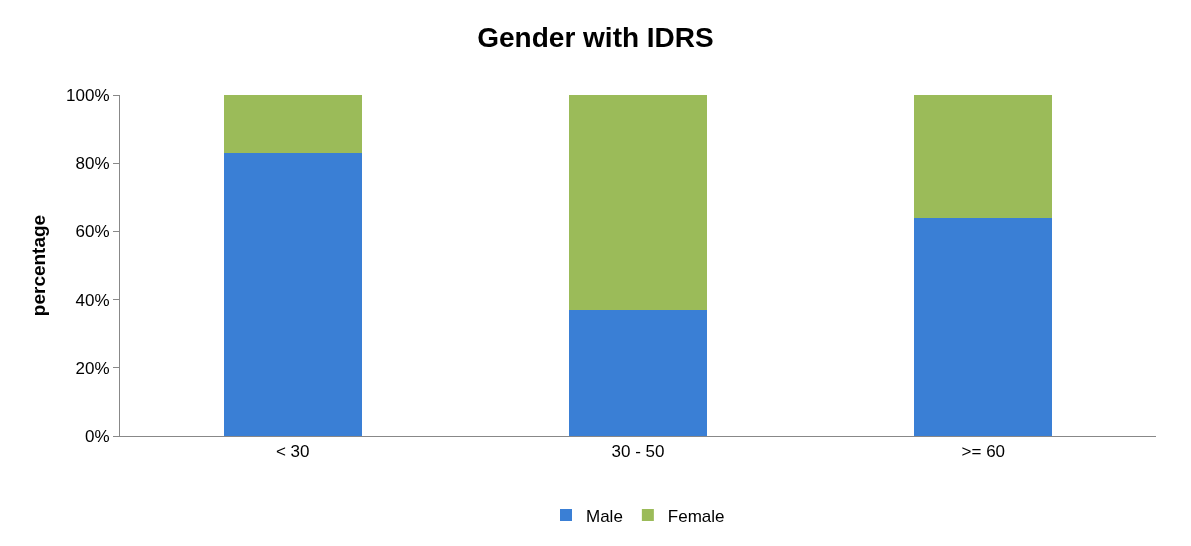 This screenshot has height=546, width=1191. What do you see at coordinates (38, 265) in the screenshot?
I see `y-axis-title: percentage` at bounding box center [38, 265].